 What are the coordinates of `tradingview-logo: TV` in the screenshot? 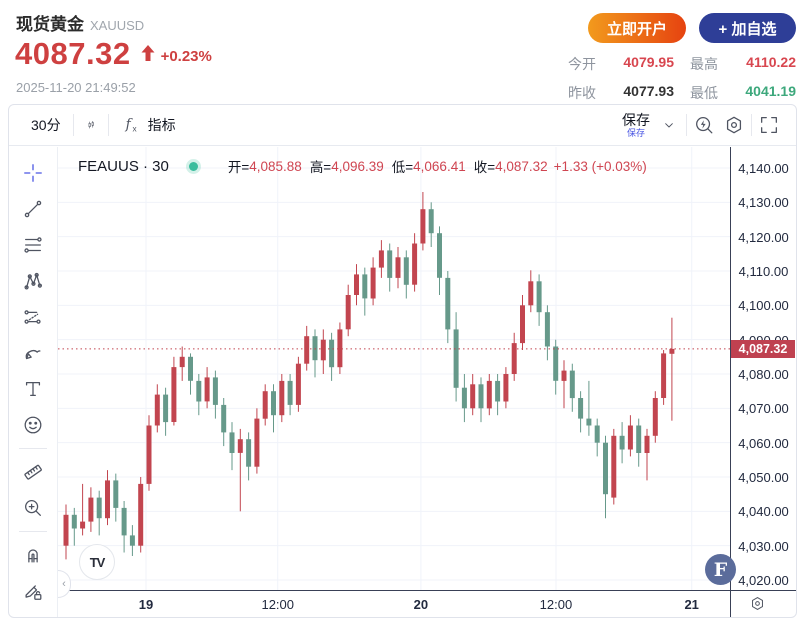 It's located at (97, 562).